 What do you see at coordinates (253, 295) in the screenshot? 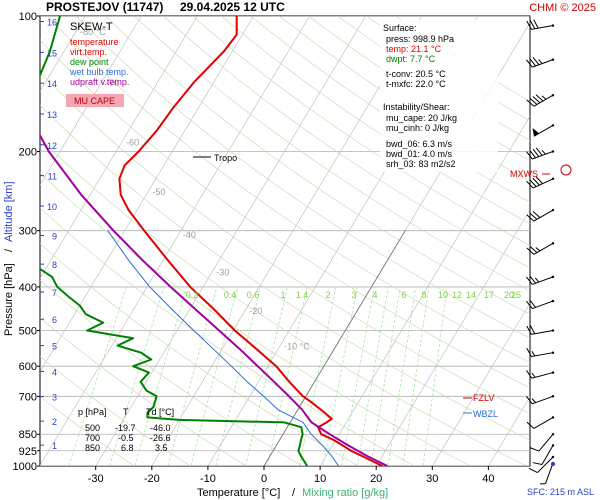
I see `mixing-ratio-label: 0.6` at bounding box center [253, 295].